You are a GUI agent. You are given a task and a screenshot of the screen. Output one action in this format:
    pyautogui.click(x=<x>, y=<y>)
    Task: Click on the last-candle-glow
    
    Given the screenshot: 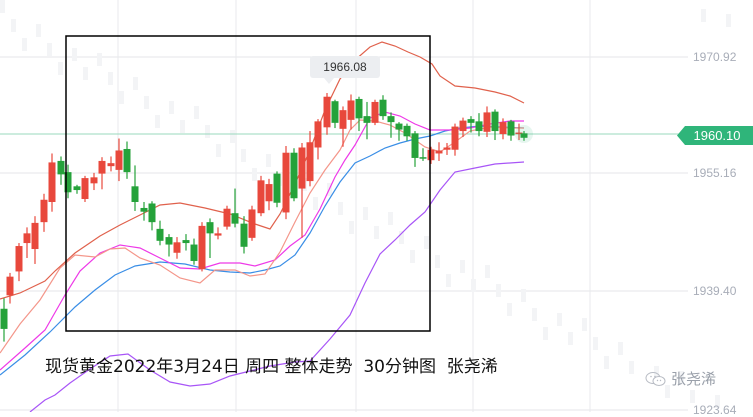 What is the action you would take?
    pyautogui.click(x=524, y=134)
    